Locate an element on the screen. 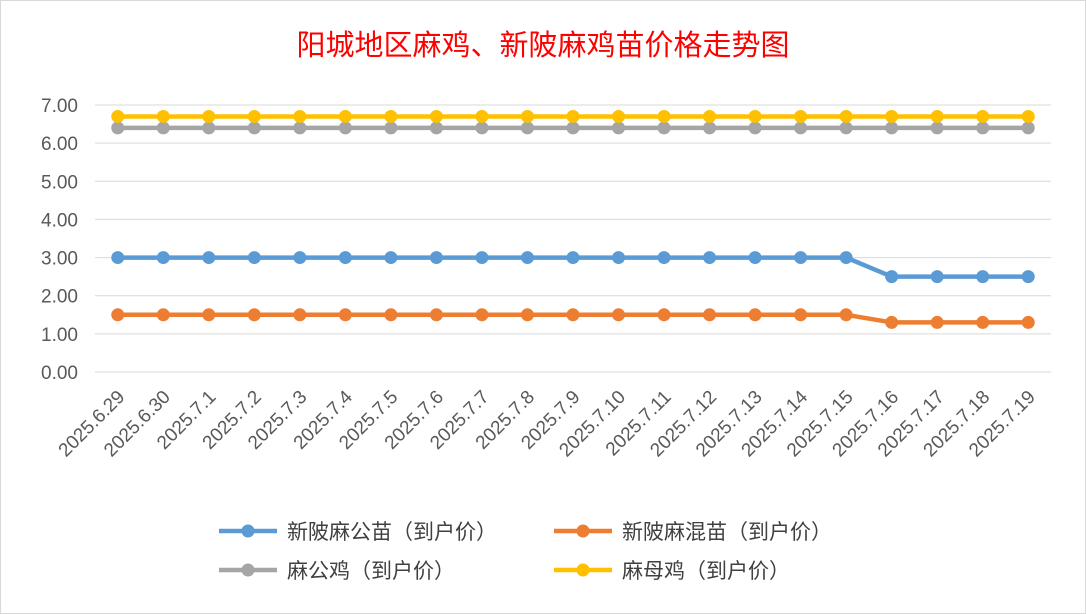 The image size is (1086, 614). legend-item: 麻母鸡（到户价） is located at coordinates (672, 571).